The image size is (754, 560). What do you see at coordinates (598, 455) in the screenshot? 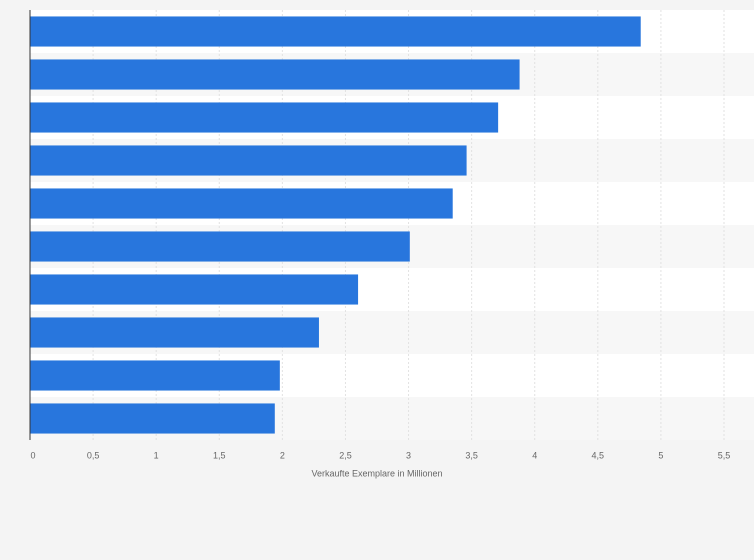
I see `x-tick-label: 4,5` at bounding box center [598, 455].